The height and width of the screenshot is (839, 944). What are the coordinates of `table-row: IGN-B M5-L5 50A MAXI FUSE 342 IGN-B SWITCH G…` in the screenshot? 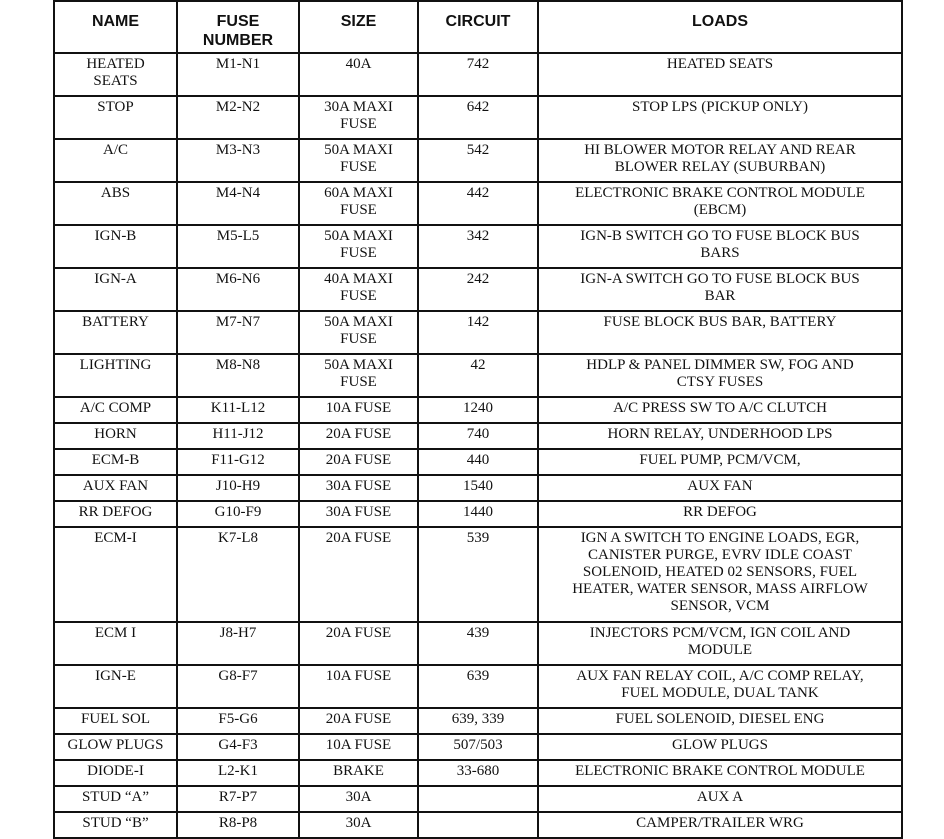 It's located at (478, 246).